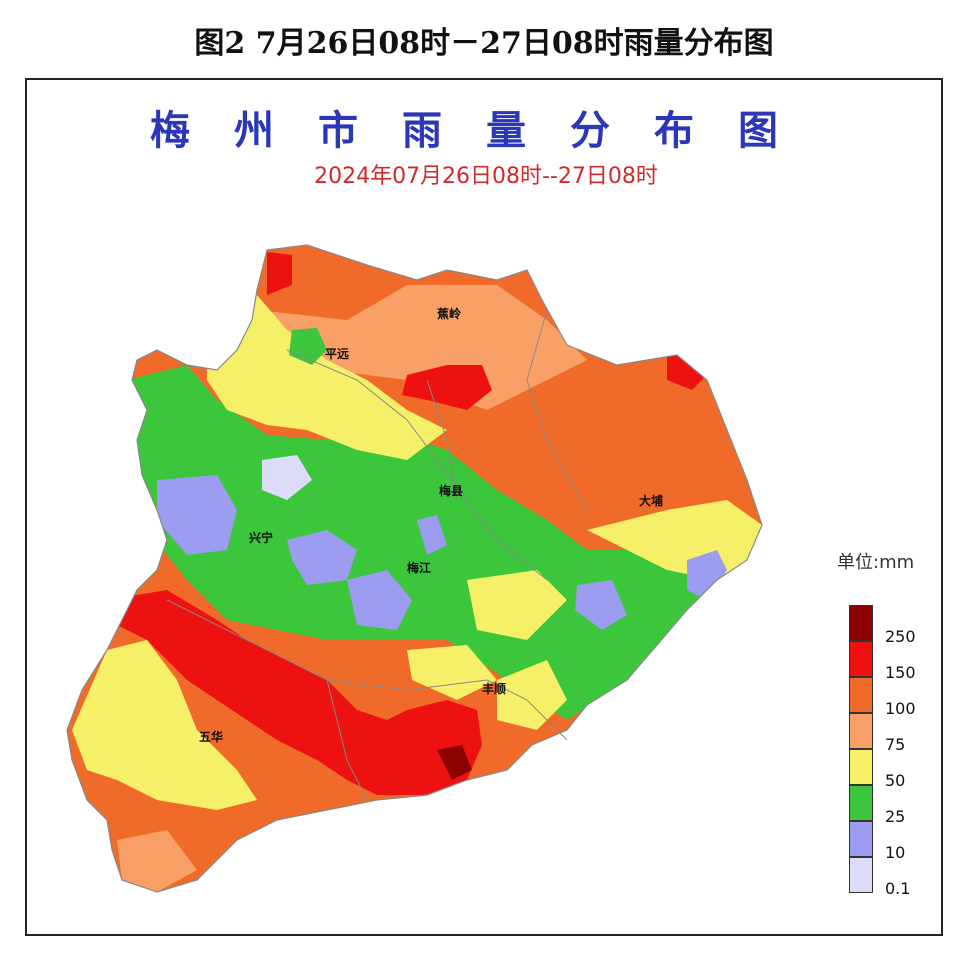  I want to click on place-label-jiaoling: 蕉岭, so click(449, 314).